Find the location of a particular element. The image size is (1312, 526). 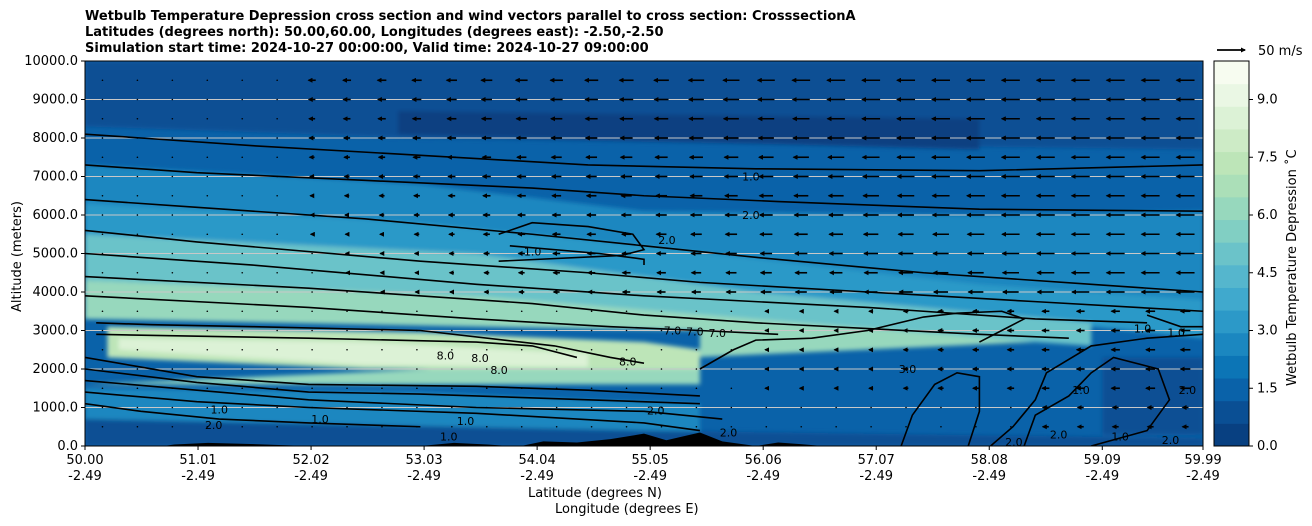

y-tick-label: 2000.0 is located at coordinates (56, 369).